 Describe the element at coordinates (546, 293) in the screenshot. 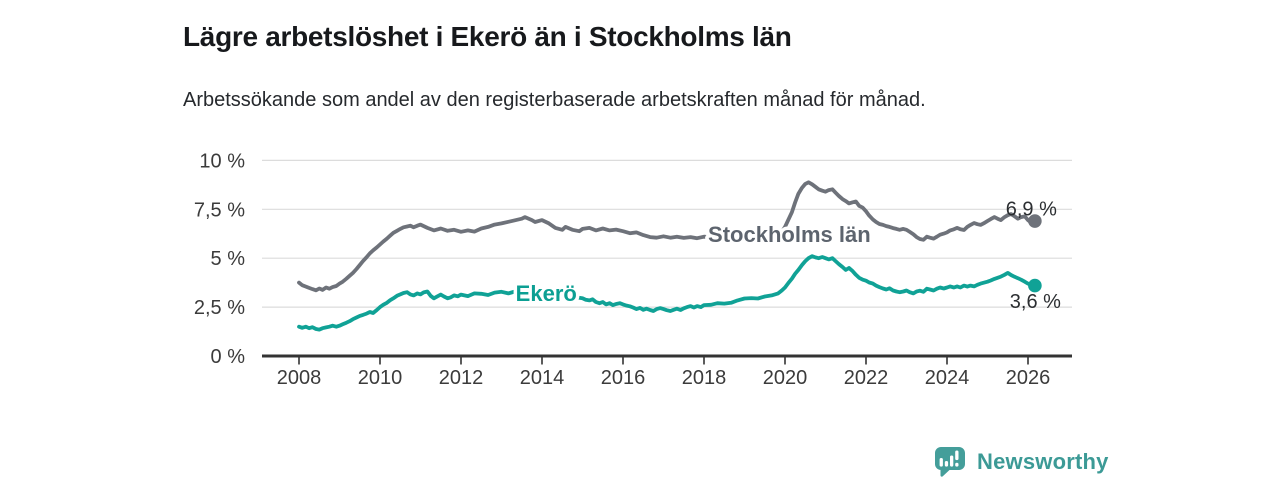

I see `series-label-eker-: Ekerö` at that location.